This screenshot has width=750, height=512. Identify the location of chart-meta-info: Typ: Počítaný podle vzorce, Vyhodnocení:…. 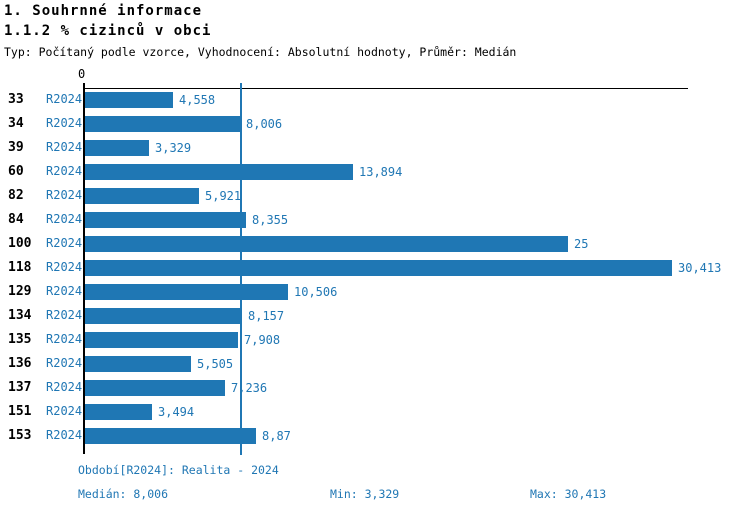
(260, 52).